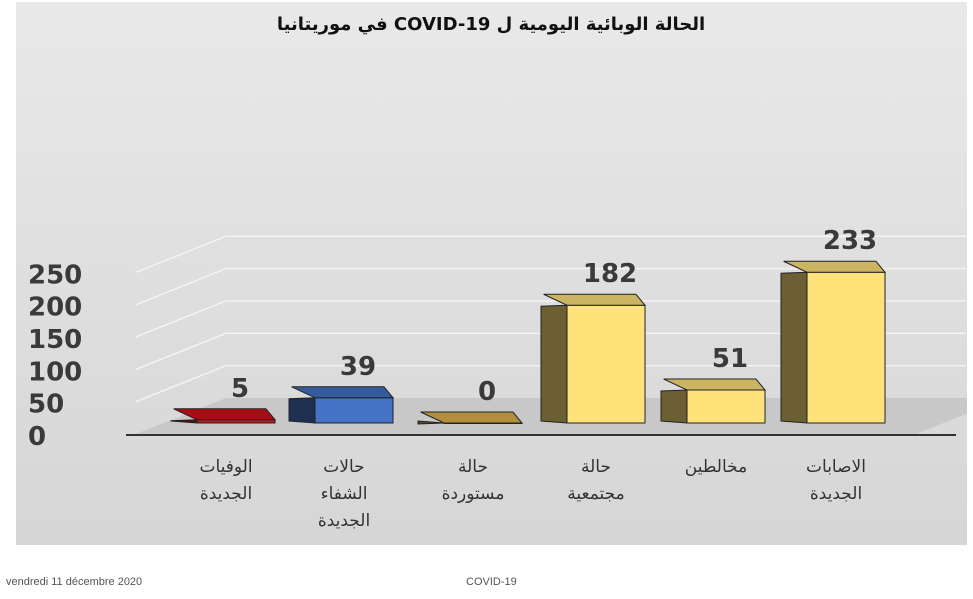 The height and width of the screenshot is (599, 973). What do you see at coordinates (716, 467) in the screenshot?
I see `category-label: مخالطين` at bounding box center [716, 467].